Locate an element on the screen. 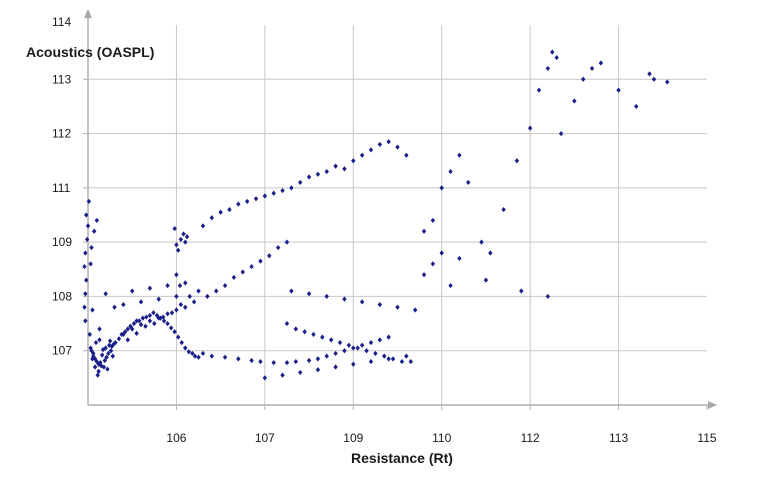  x-tick-label: 106 is located at coordinates (176, 438).